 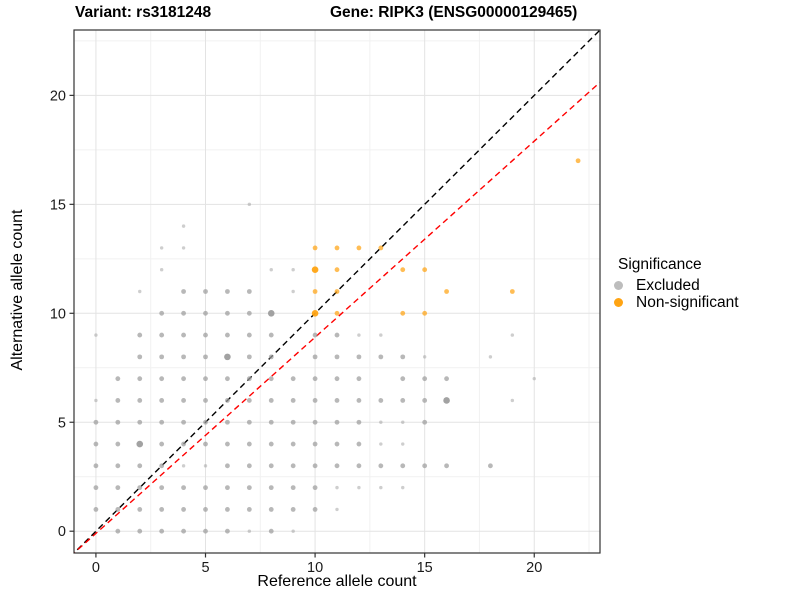 What do you see at coordinates (660, 264) in the screenshot?
I see `legend-title: Significance` at bounding box center [660, 264].